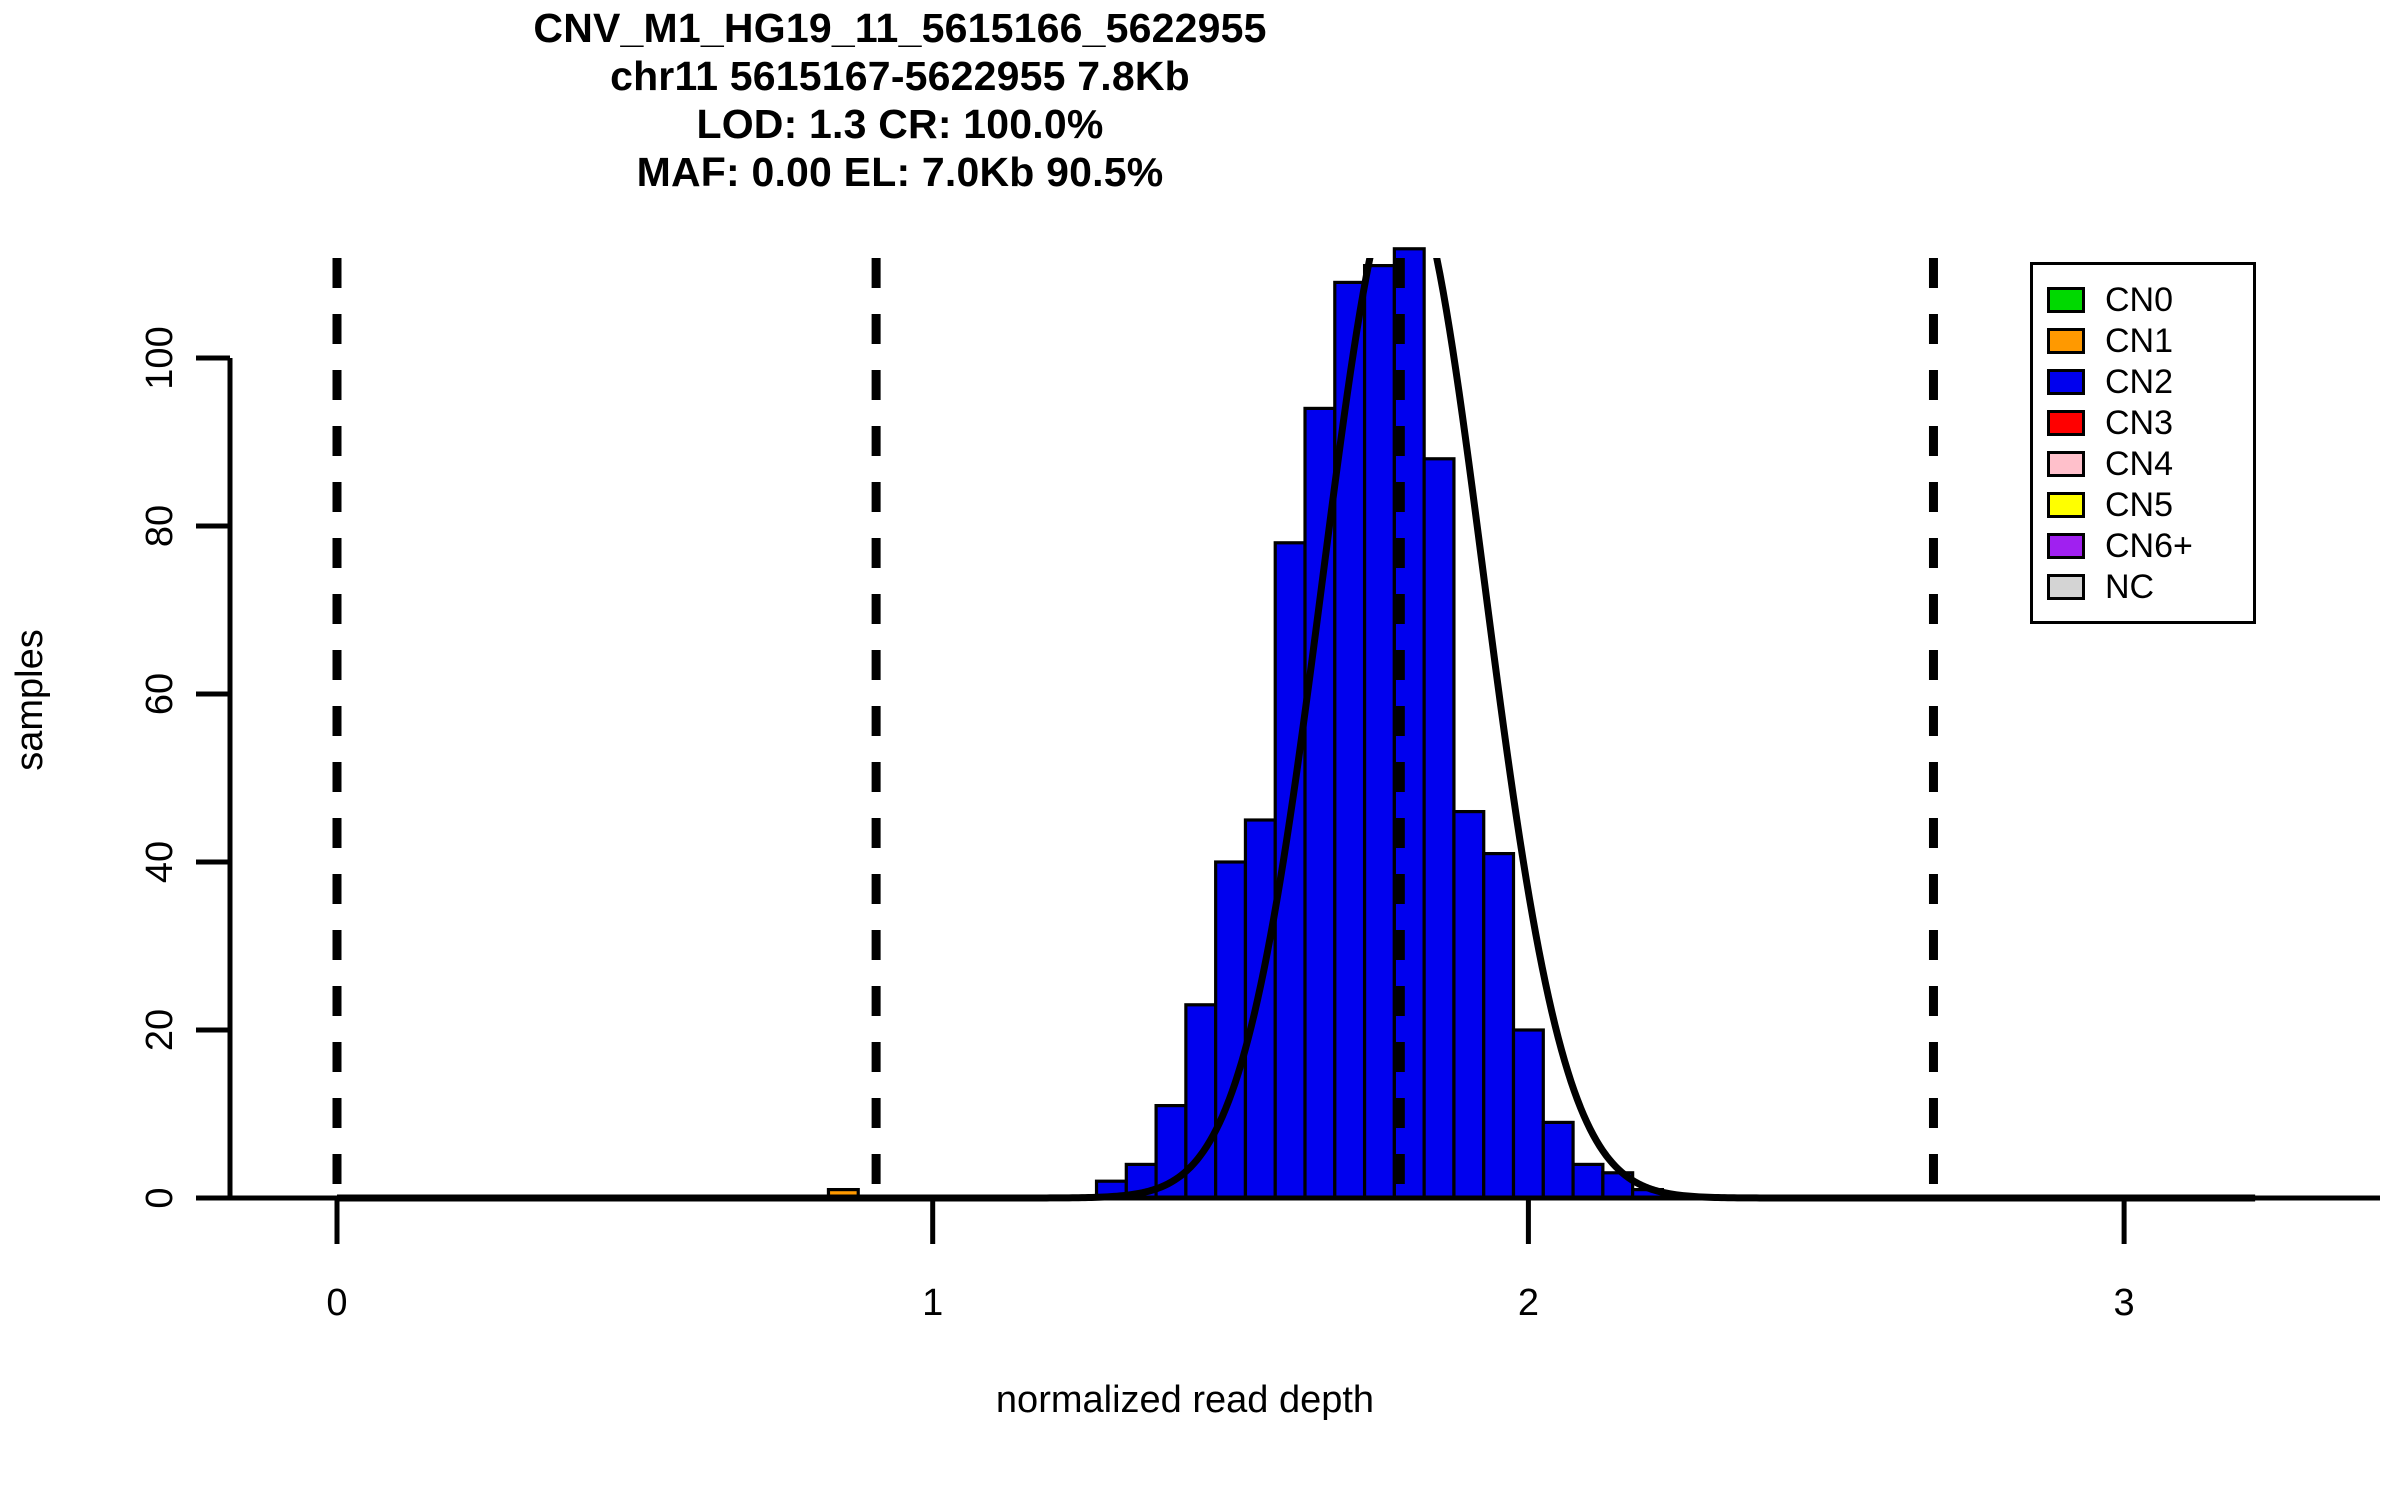 Image resolution: width=2400 pixels, height=1500 pixels. I want to click on x-tick-label: 3, so click(2124, 1303).